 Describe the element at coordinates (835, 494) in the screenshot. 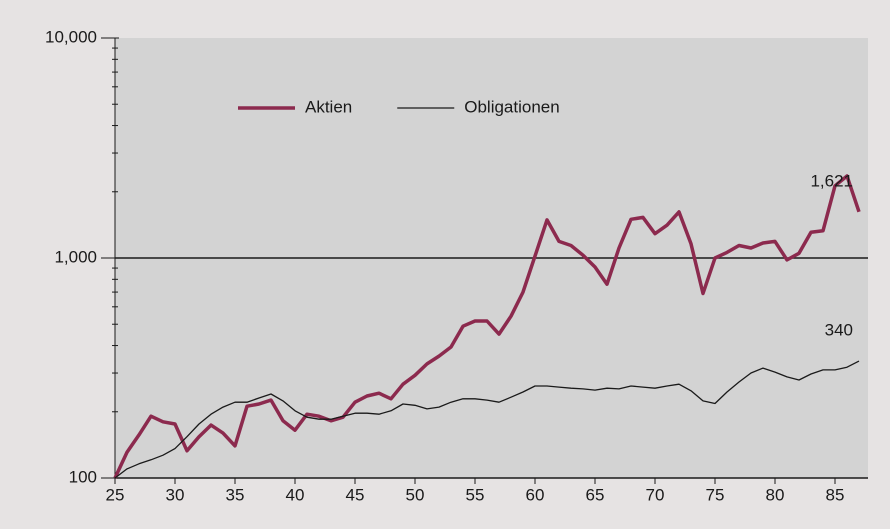

I see `x-tick-label: 85` at that location.